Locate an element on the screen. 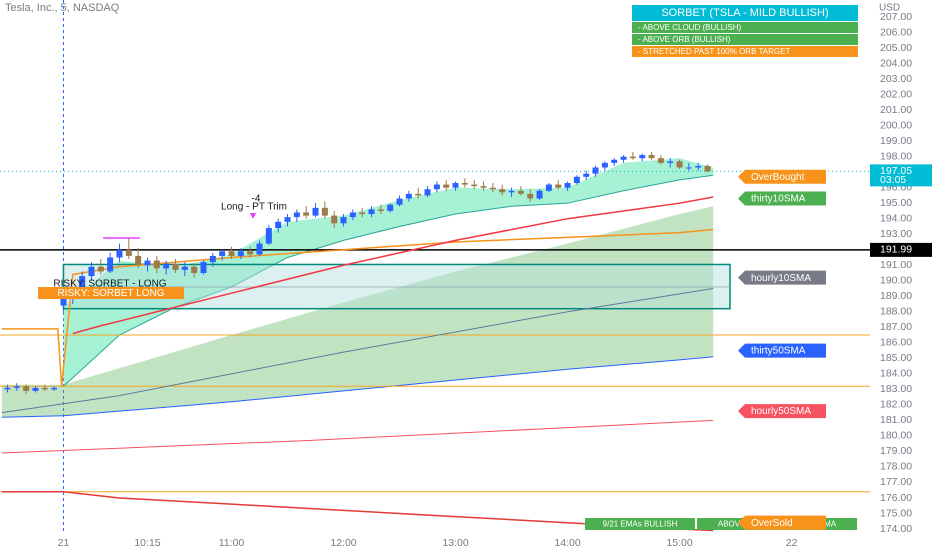  tag-label: hourly50SMA is located at coordinates (781, 411).